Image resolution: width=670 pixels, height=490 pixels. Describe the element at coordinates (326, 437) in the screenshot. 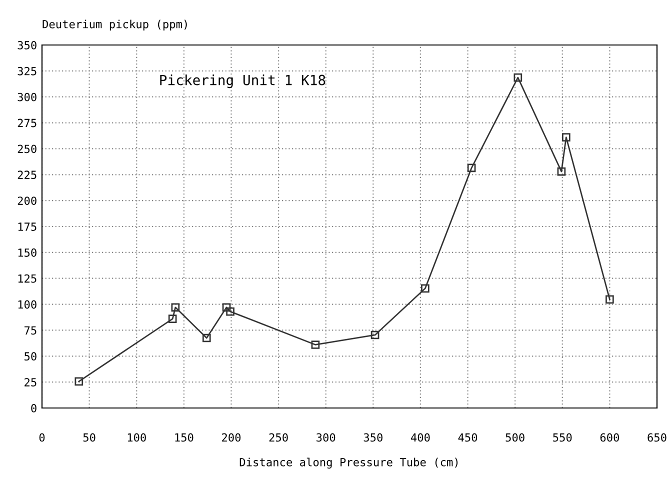

I see `x-tick-label: 300` at that location.